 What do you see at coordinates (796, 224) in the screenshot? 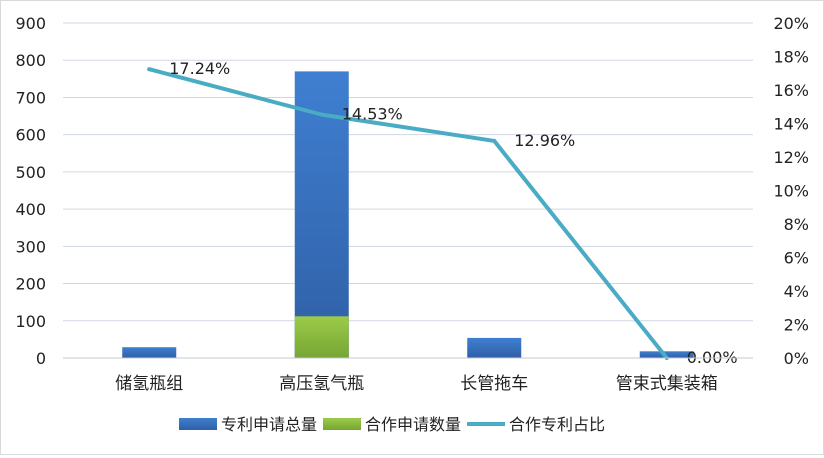
I see `y-right-tick-label: 8%` at bounding box center [796, 224].